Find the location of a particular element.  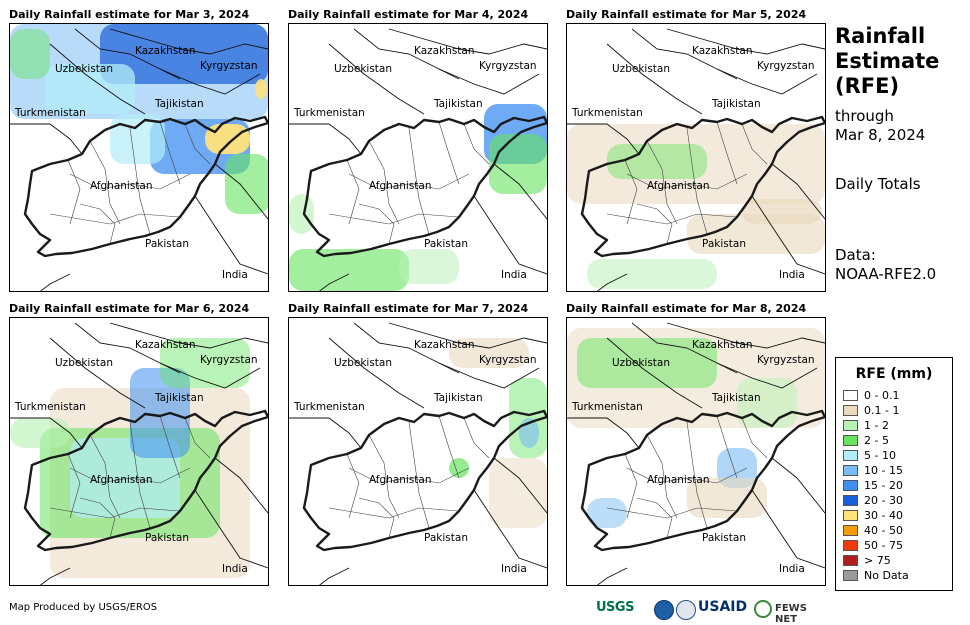

afghanistan-border is located at coordinates (424, 186).